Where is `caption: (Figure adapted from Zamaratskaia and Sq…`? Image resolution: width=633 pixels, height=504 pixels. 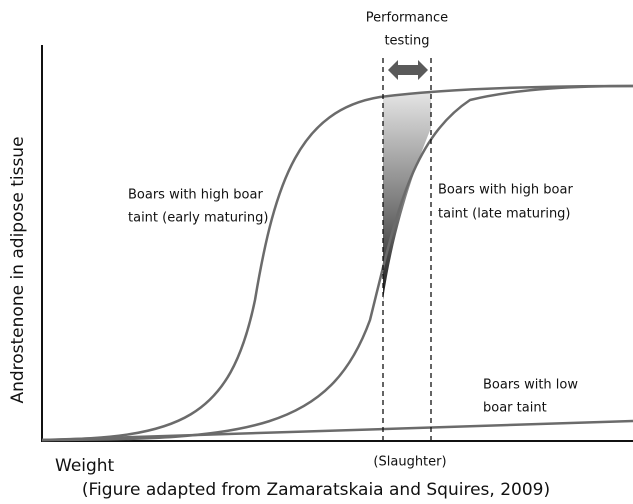
caption: (Figure adapted from Zamaratskaia and Sq… is located at coordinates (316, 490).